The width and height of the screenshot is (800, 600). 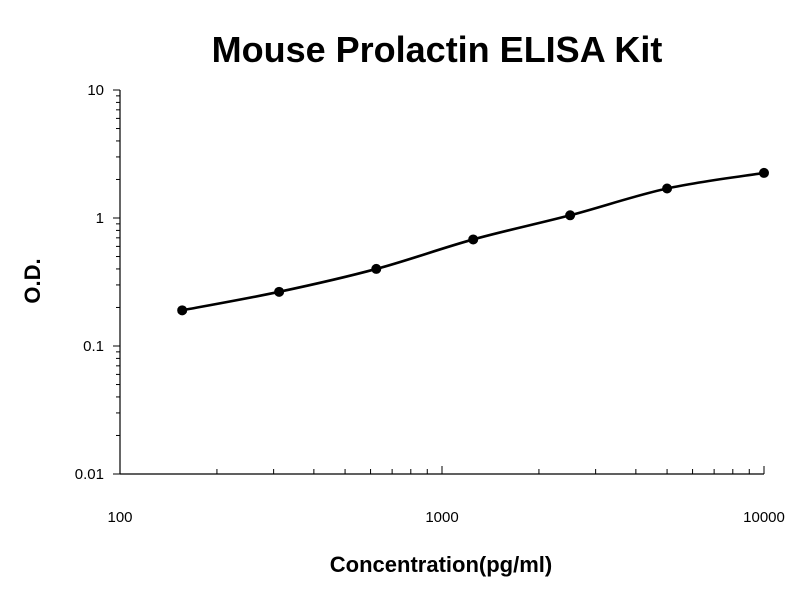 What do you see at coordinates (119, 517) in the screenshot?
I see `x-tick-label: 100` at bounding box center [119, 517].